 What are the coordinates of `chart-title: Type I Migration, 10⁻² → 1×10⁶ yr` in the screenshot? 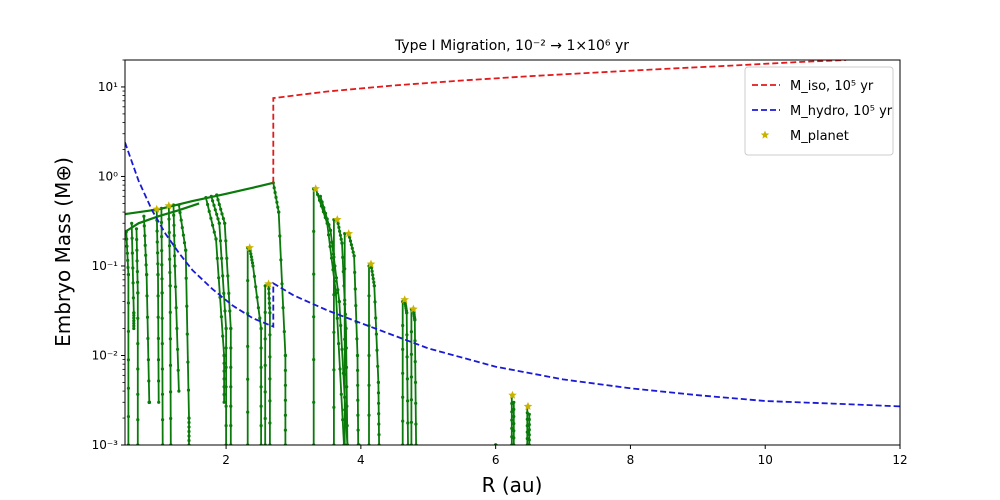 It's located at (511, 46).